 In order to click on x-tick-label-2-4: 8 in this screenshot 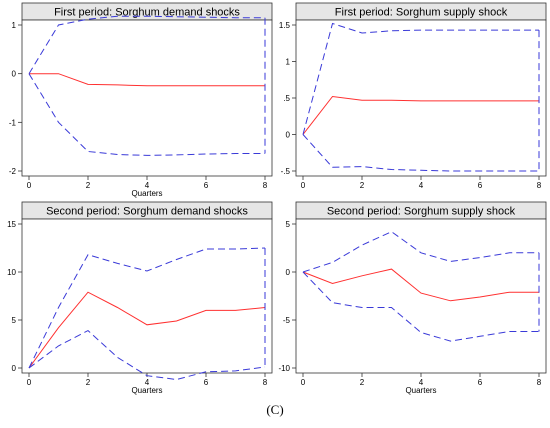, I will do `click(539, 185)`.